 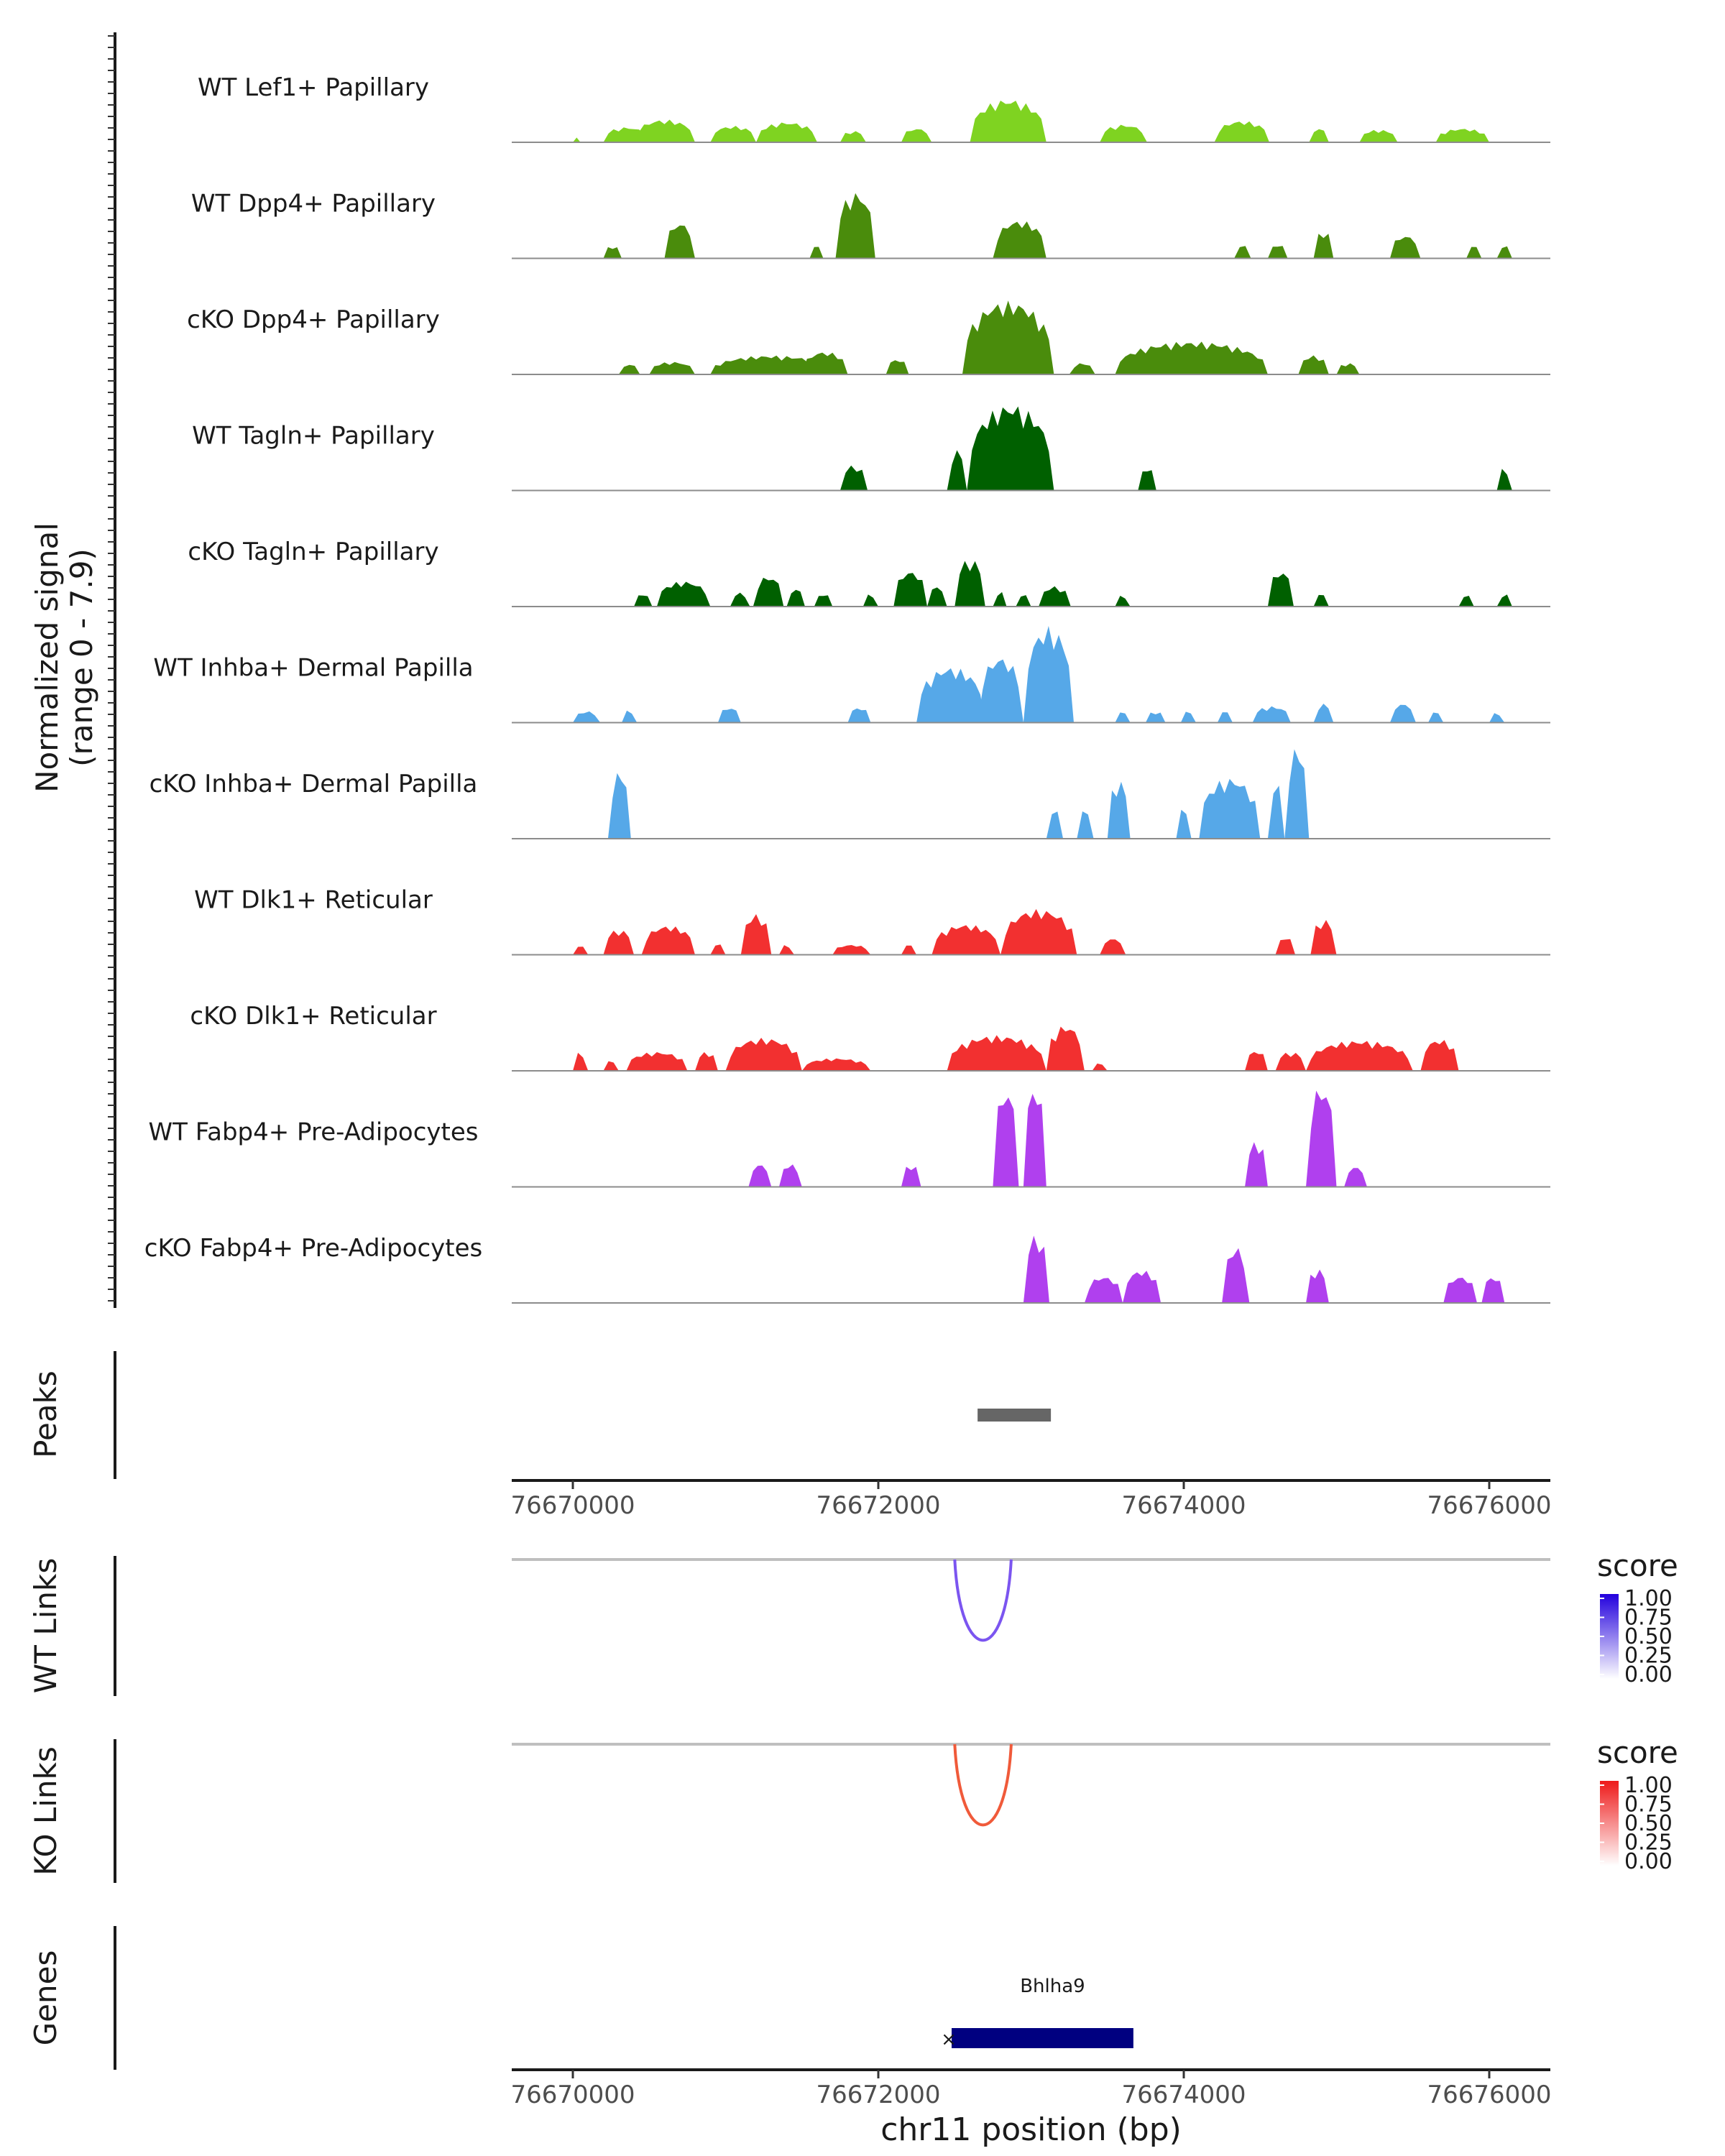 I want to click on peaks-label: Peaks, so click(x=45, y=1414).